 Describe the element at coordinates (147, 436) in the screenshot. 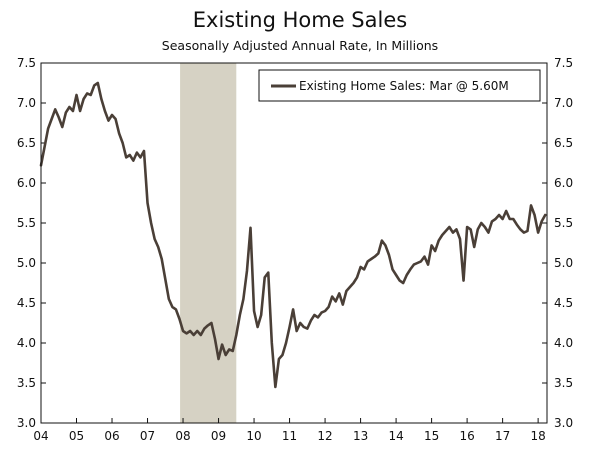

I see `x-tick-label: 07` at that location.